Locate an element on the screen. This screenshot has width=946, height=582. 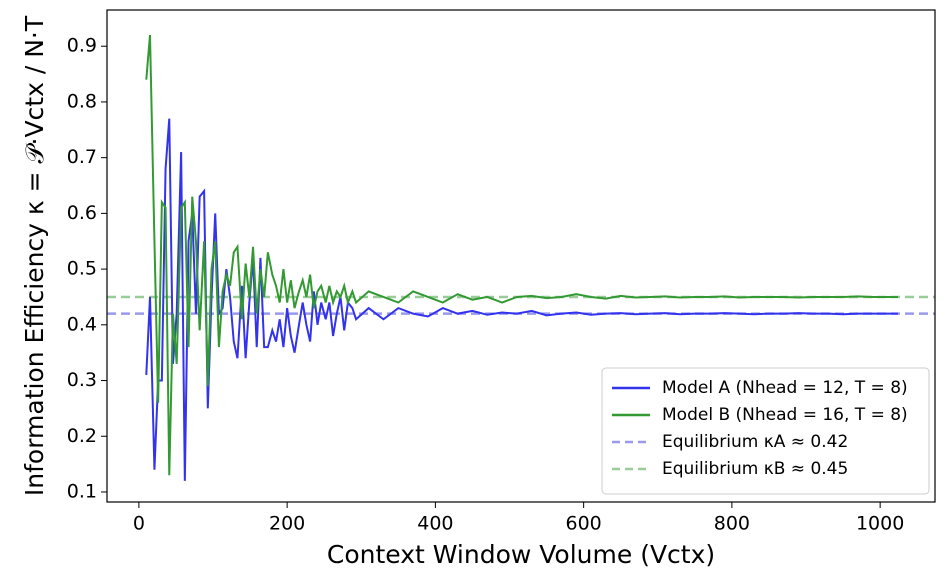
y-tick-label: 0.6 is located at coordinates (82, 213).